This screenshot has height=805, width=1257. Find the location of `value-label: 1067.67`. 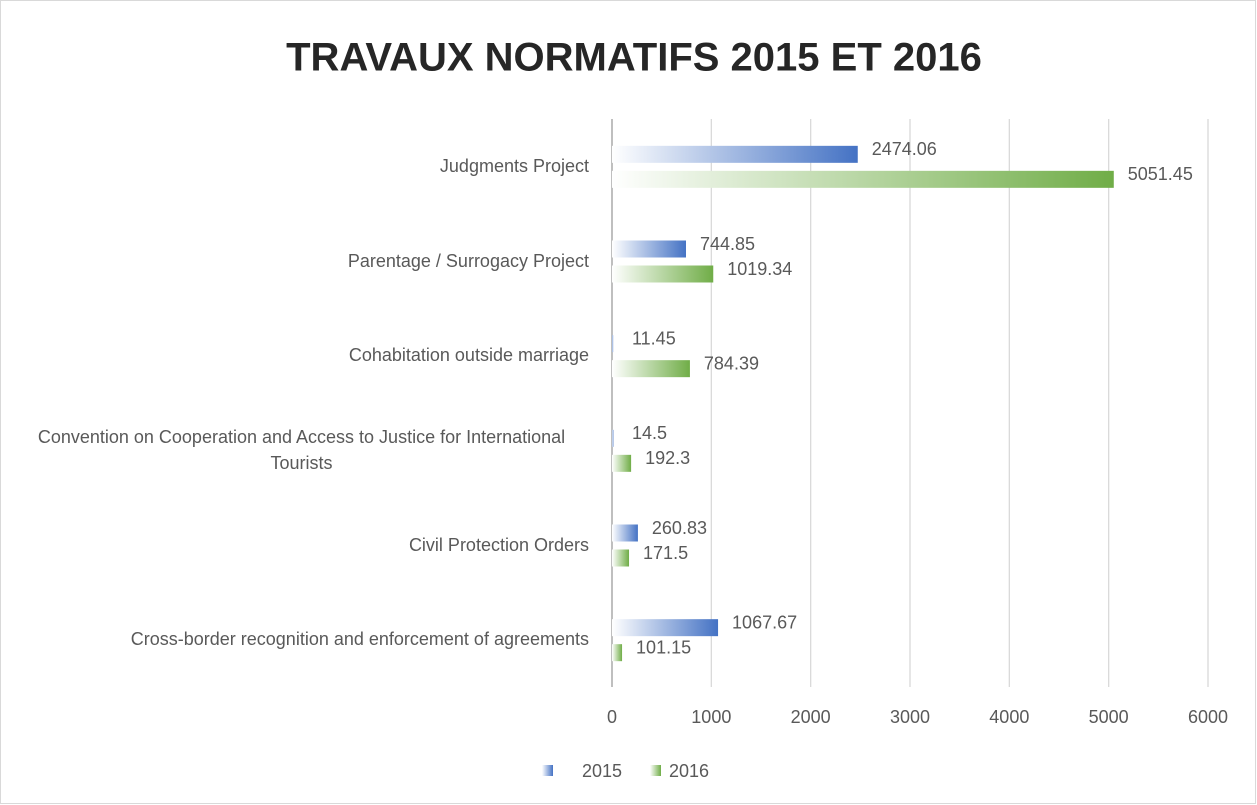

value-label: 1067.67 is located at coordinates (764, 622).